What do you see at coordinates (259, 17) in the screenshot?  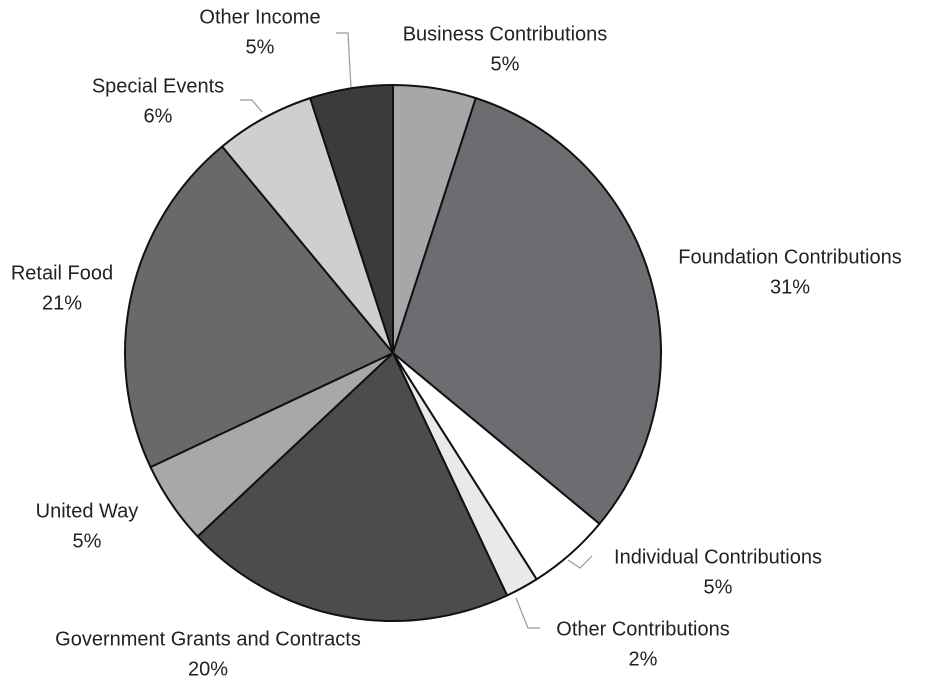 I see `slice-label: Other Income` at bounding box center [259, 17].